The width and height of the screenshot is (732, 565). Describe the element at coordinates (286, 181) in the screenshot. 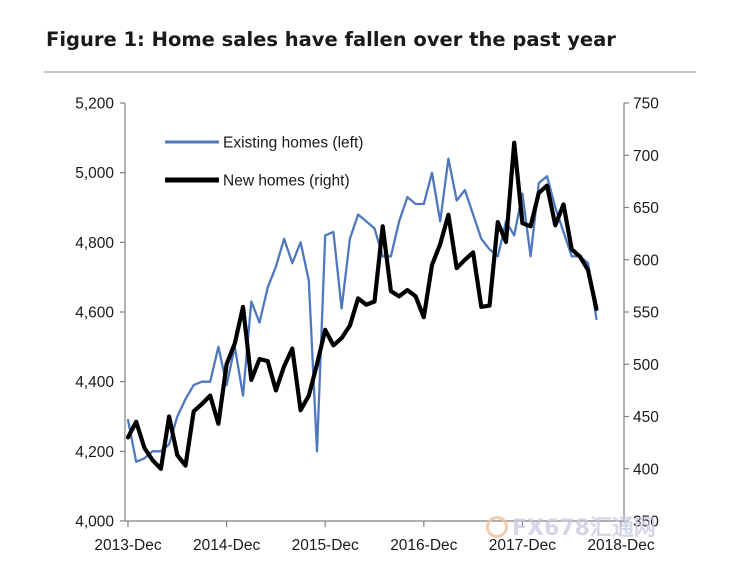

I see `legend-new-homes-label: New homes (right)` at that location.